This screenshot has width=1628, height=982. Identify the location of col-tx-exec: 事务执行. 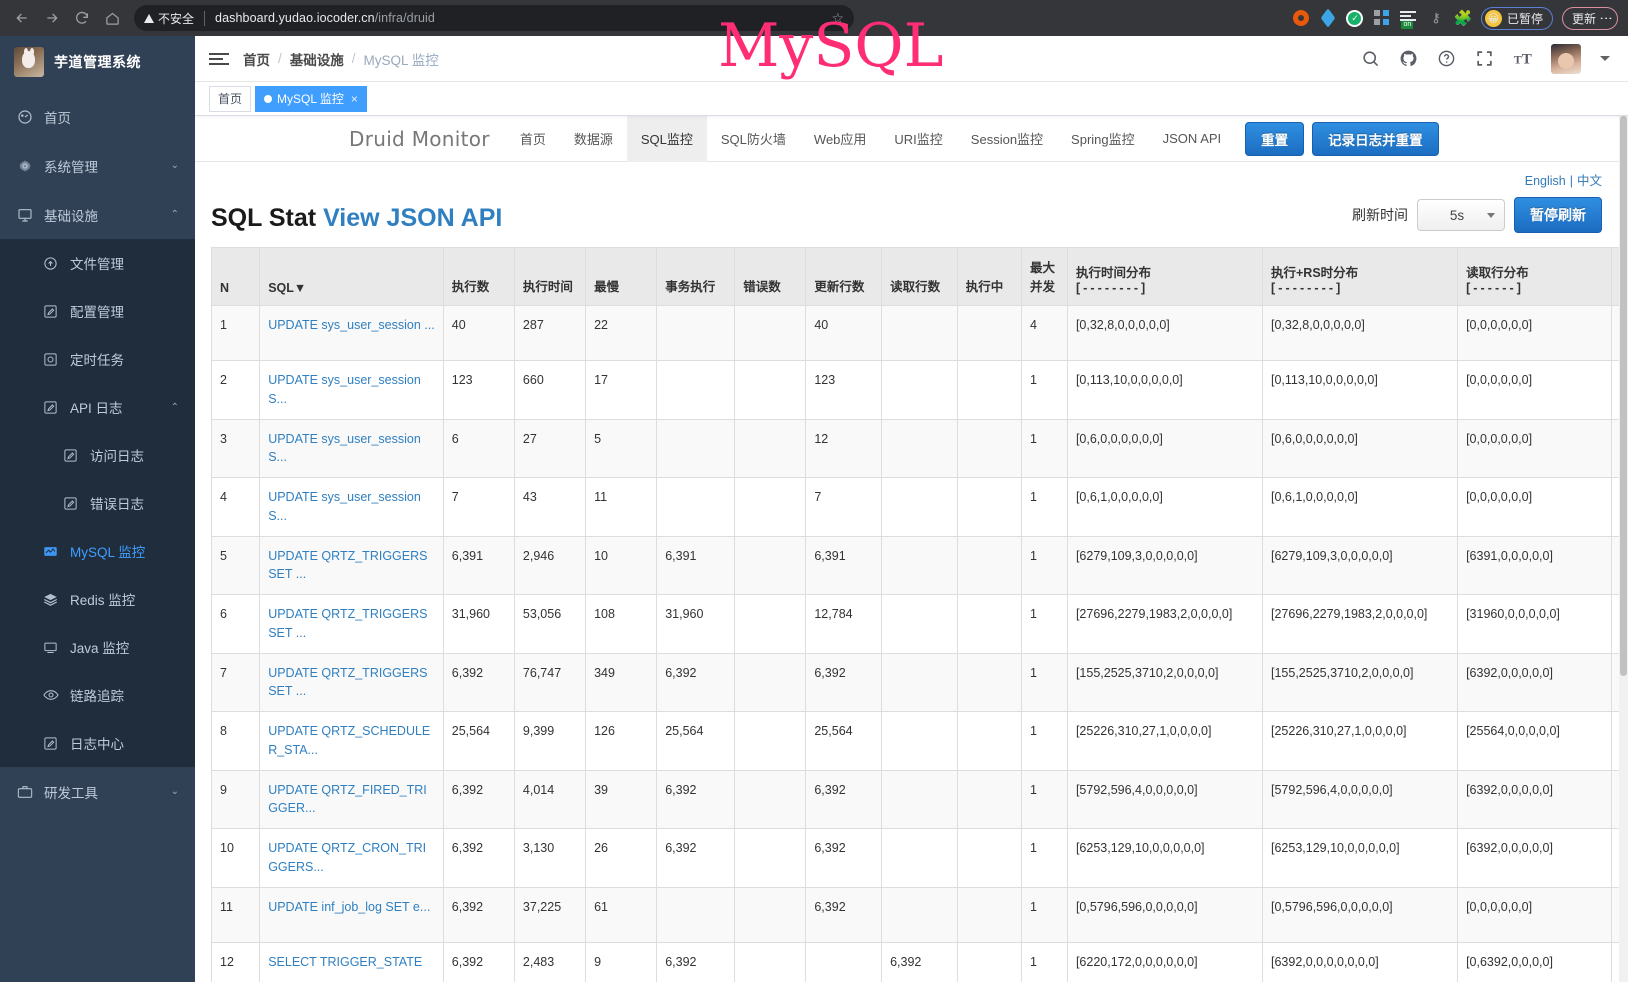
(696, 276).